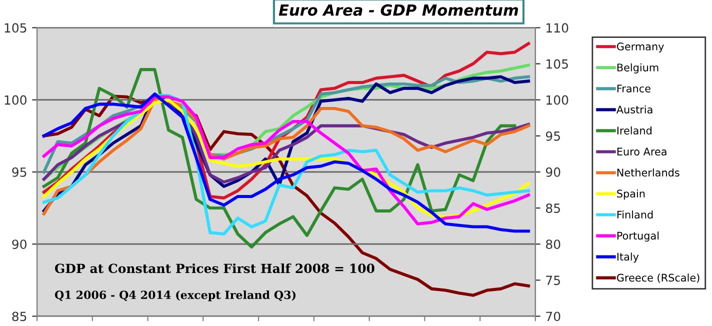 Image resolution: width=712 pixels, height=326 pixels. What do you see at coordinates (648, 172) in the screenshot?
I see `legend-label: Netherlands` at bounding box center [648, 172].